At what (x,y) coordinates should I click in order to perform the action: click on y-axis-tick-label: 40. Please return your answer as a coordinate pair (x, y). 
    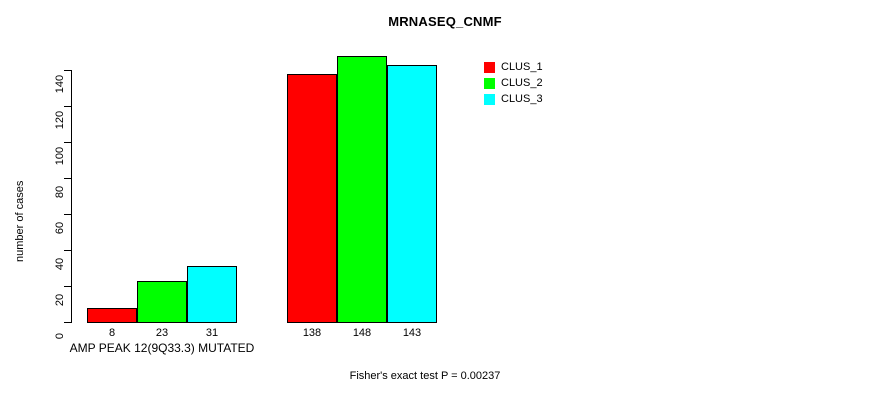
    Looking at the image, I should click on (60, 264).